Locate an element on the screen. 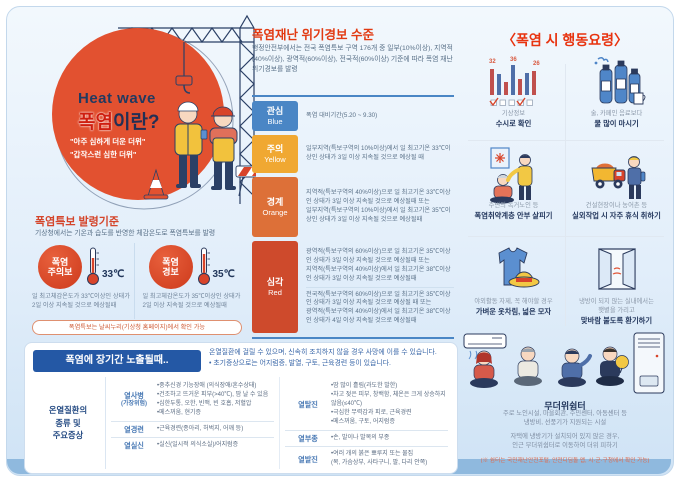 The height and width of the screenshot is (481, 680). illness-symptoms: •실신(일시적 의식소실)/어지럼증 is located at coordinates (215, 445).